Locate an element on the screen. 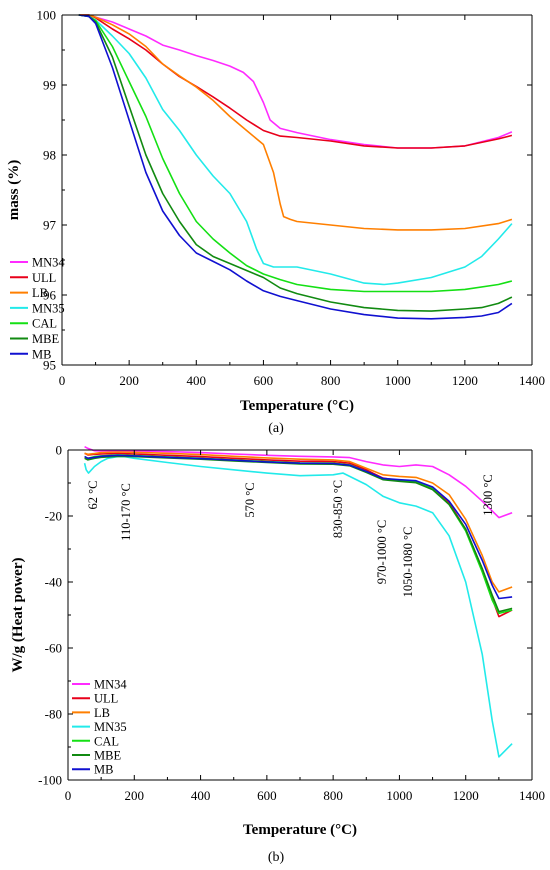  panel-b-label: (b) is located at coordinates (276, 857).